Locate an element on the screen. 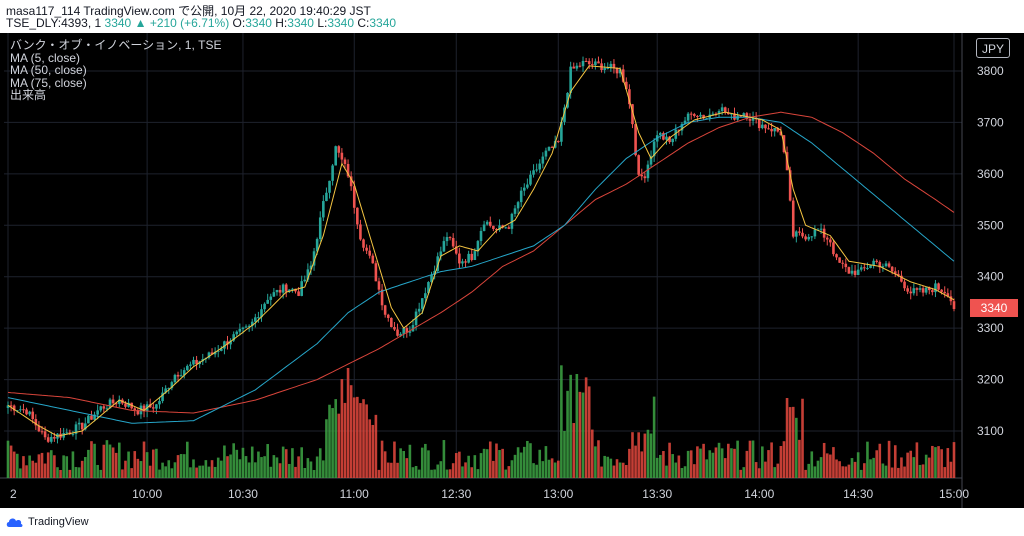 The image size is (1024, 536). time-tick-label: 13:00 is located at coordinates (558, 494).